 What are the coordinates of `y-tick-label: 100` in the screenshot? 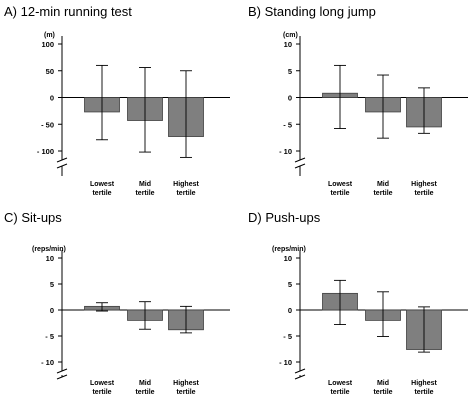 It's located at (47, 44).